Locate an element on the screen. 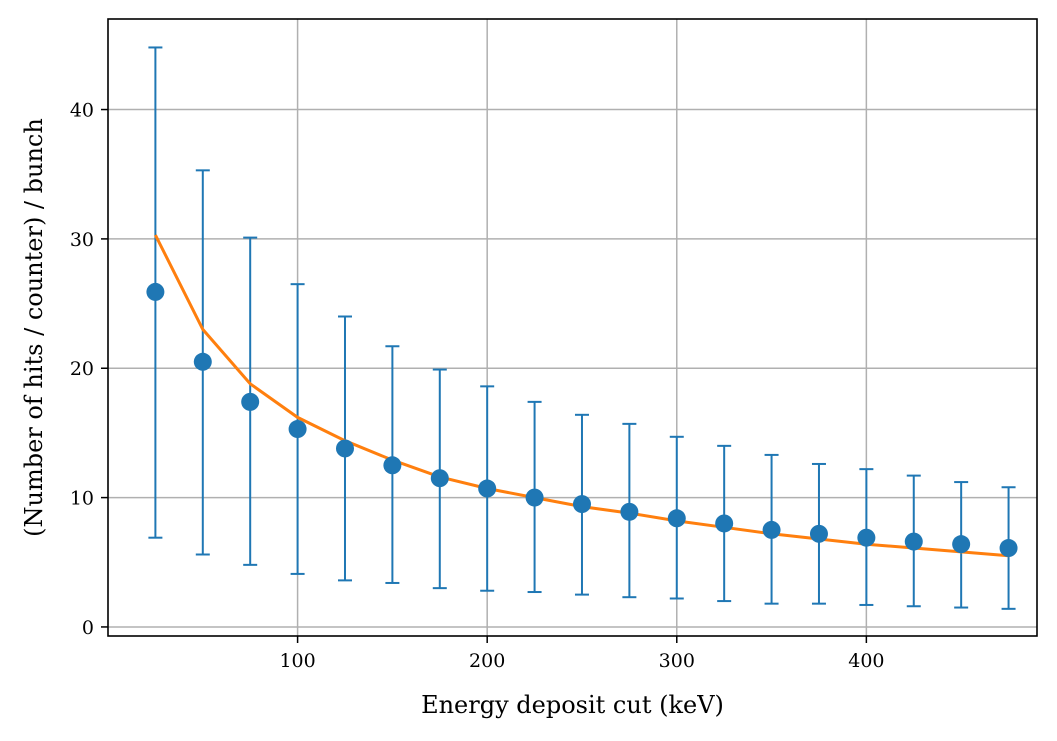 The width and height of the screenshot is (1057, 741). x-tick-label: 400 is located at coordinates (866, 661).